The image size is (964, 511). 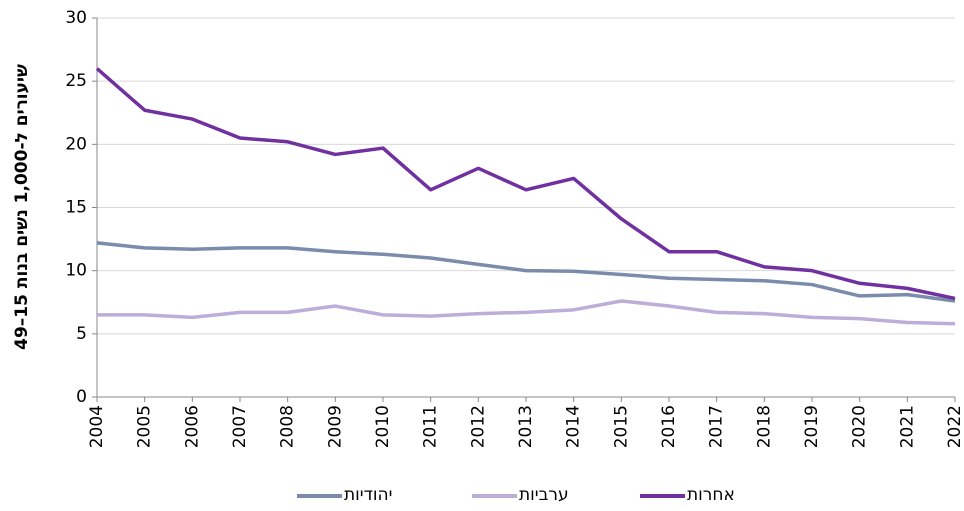 What do you see at coordinates (76, 271) in the screenshot?
I see `y-tick-label: 10` at bounding box center [76, 271].